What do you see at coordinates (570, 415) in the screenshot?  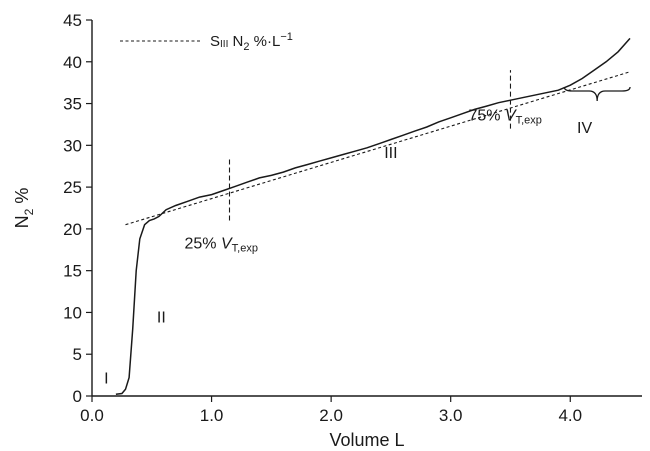 I see `x-tick-label: 4.0` at bounding box center [570, 415].